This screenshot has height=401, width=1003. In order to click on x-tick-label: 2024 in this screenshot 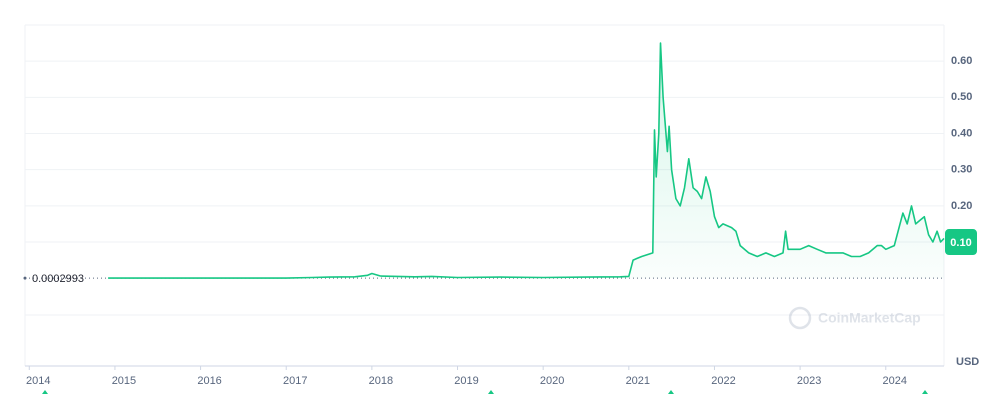, I will do `click(895, 381)`.